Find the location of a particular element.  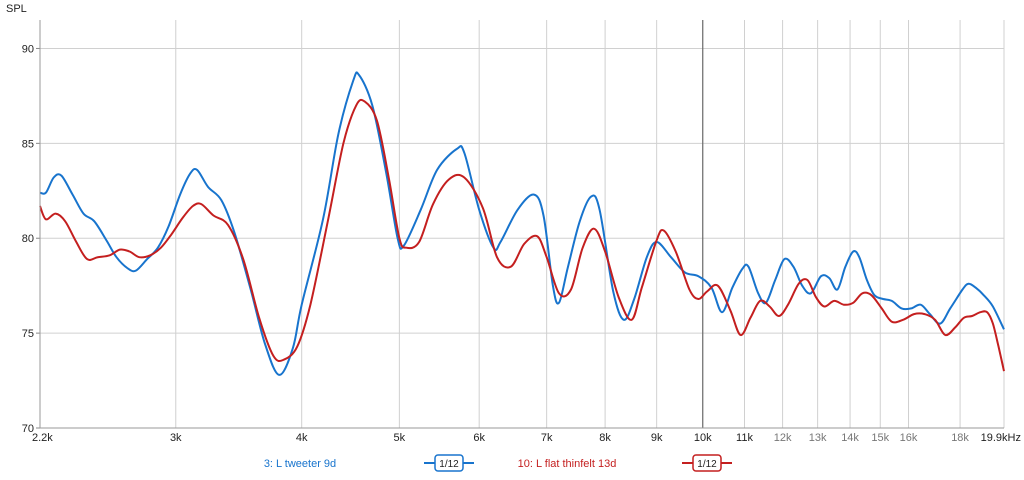

x-tick-label: 4k is located at coordinates (302, 438).